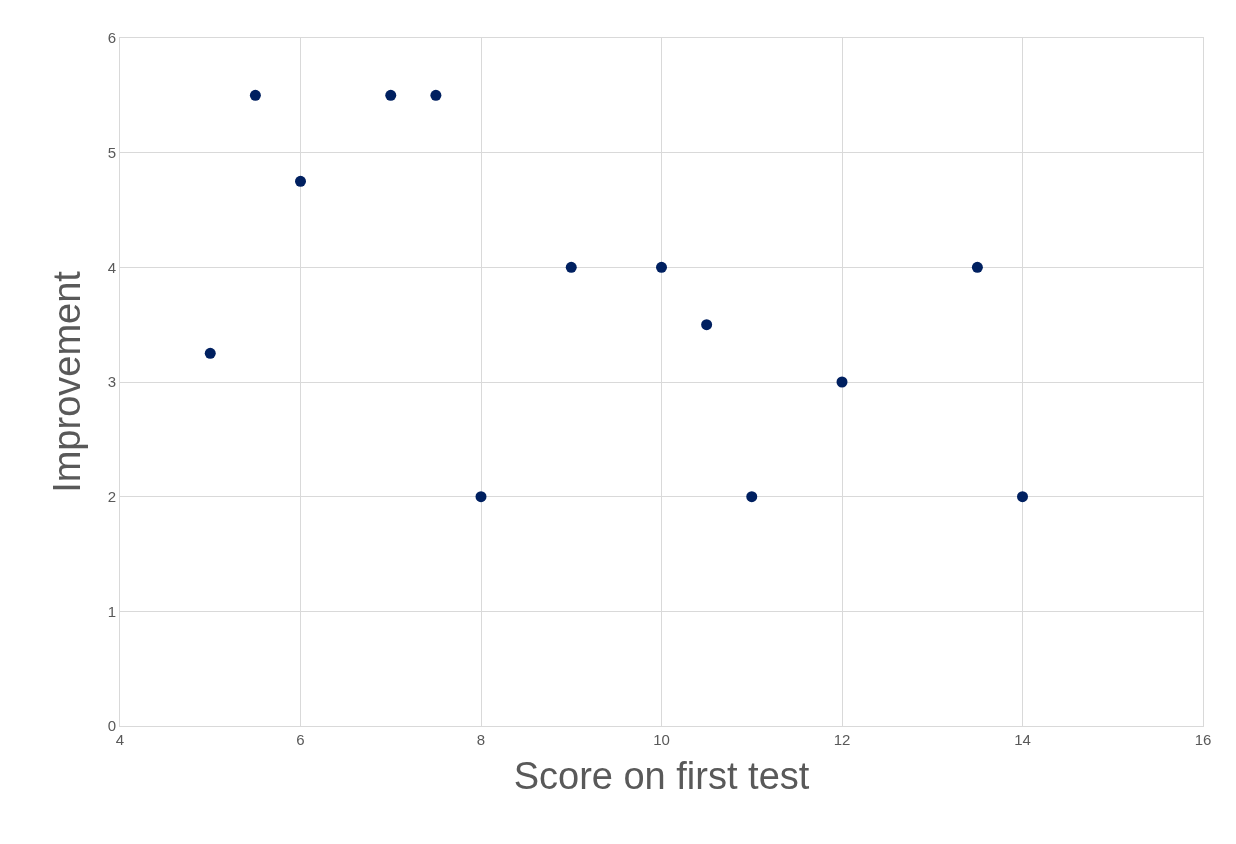  Describe the element at coordinates (111, 382) in the screenshot. I see `y-tick-label: 3` at that location.